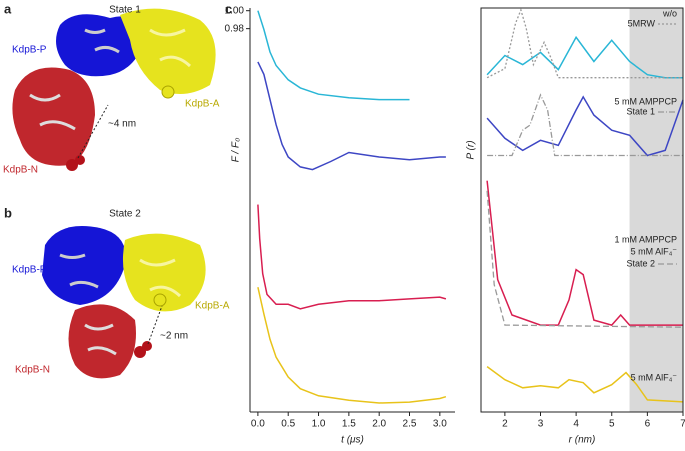  What do you see at coordinates (124, 302) in the screenshot?
I see `structure-b` at bounding box center [124, 302].